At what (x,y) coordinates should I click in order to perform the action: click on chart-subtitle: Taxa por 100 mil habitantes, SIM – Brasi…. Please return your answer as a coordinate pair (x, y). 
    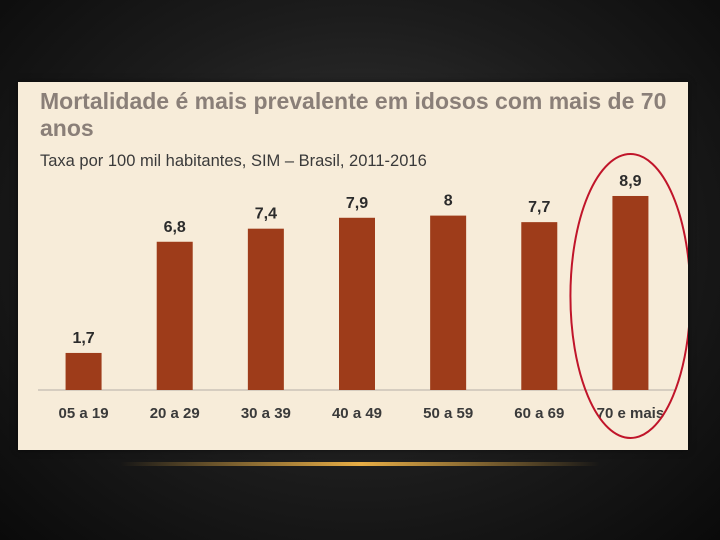
    Looking at the image, I should click on (233, 161).